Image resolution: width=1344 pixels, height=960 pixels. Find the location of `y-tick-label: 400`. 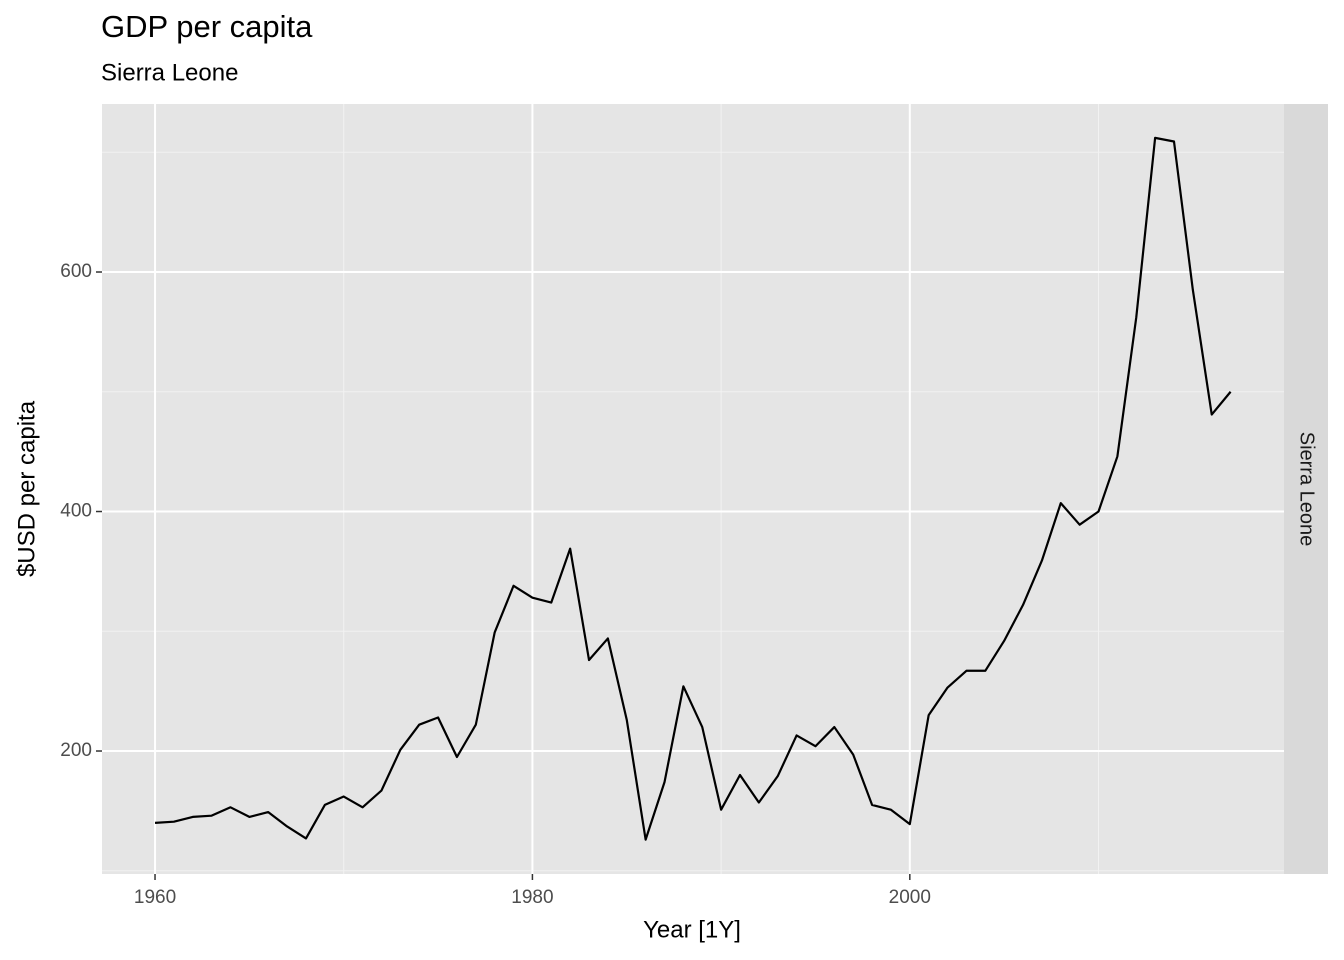

y-tick-label: 400 is located at coordinates (76, 511).